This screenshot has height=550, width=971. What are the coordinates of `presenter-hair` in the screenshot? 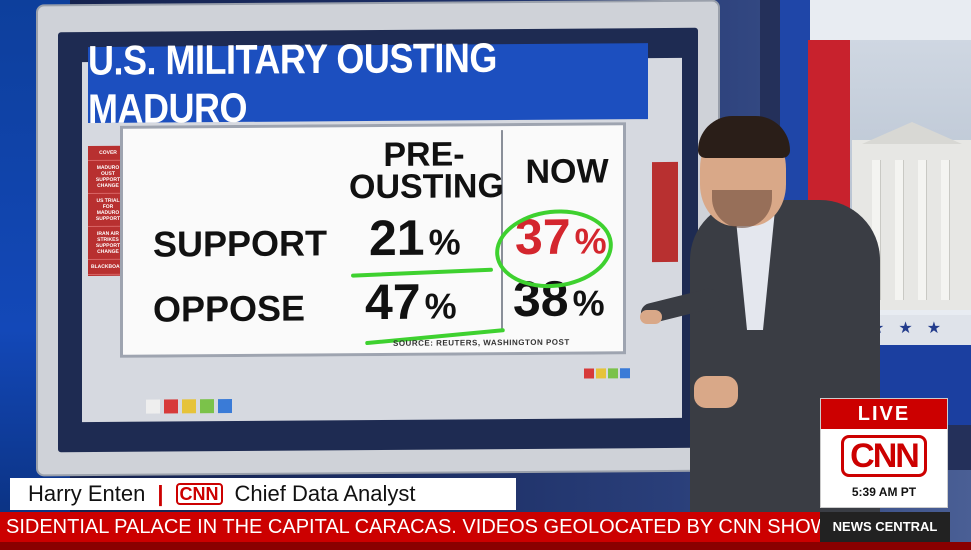 It's located at (744, 137).